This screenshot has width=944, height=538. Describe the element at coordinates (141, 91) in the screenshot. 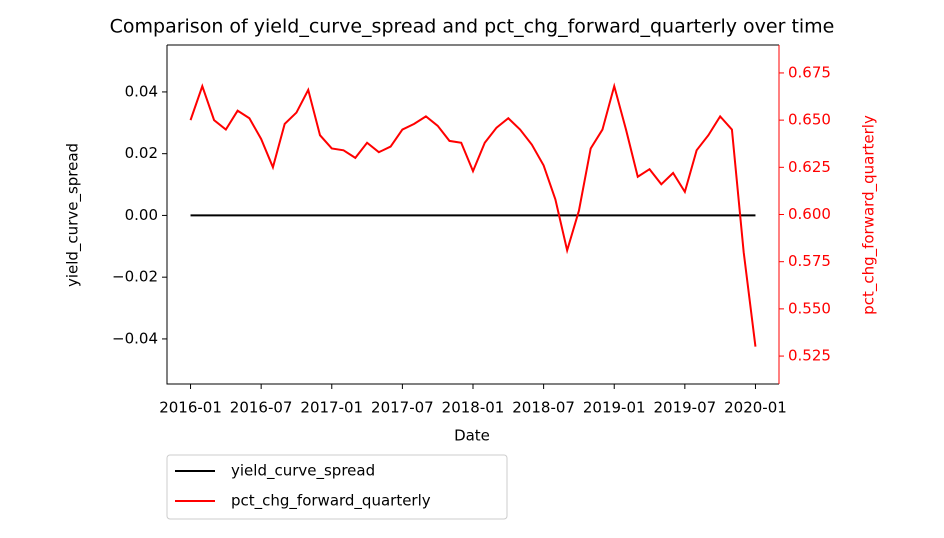

I see `y-tick-label: 0.04` at that location.